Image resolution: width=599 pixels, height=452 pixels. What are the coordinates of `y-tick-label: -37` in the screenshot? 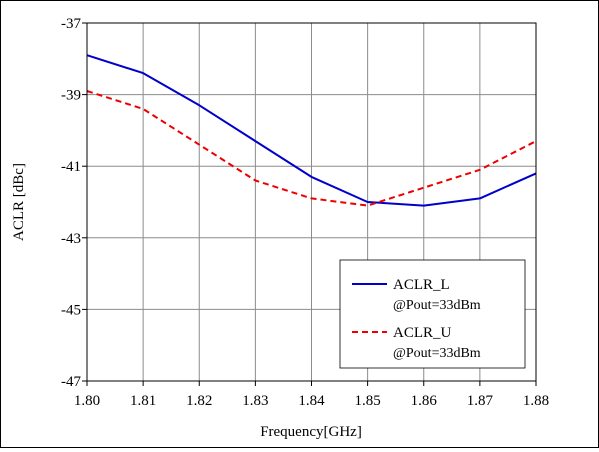 It's located at (71, 24).